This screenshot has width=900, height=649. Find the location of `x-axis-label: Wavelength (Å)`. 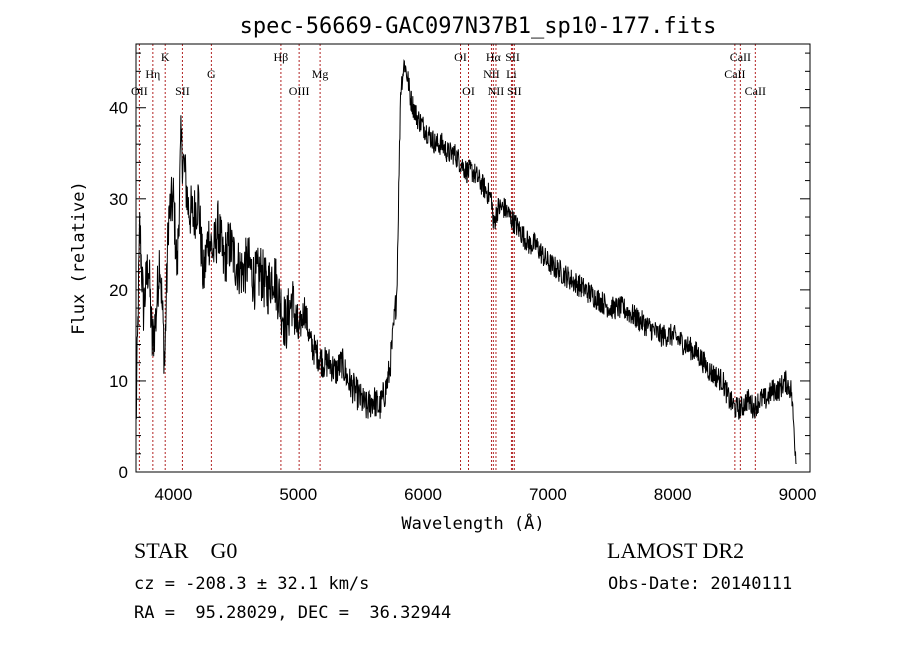

x-axis-label: Wavelength (Å) is located at coordinates (472, 523).